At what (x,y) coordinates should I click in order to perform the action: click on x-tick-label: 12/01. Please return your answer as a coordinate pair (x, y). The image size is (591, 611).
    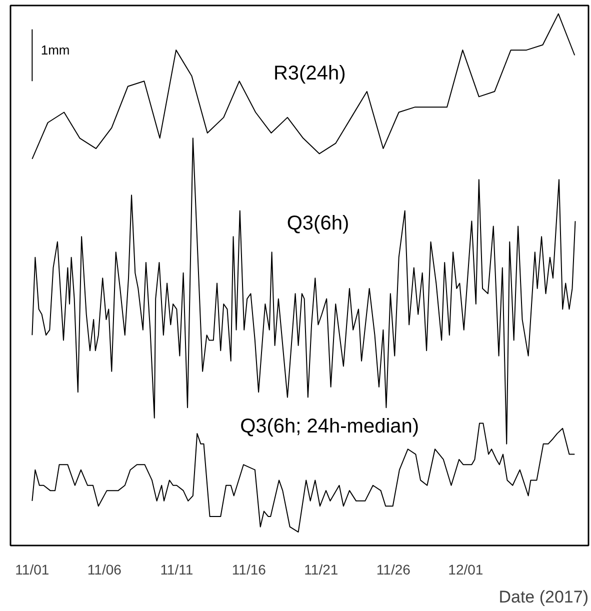
    Looking at the image, I should click on (466, 570).